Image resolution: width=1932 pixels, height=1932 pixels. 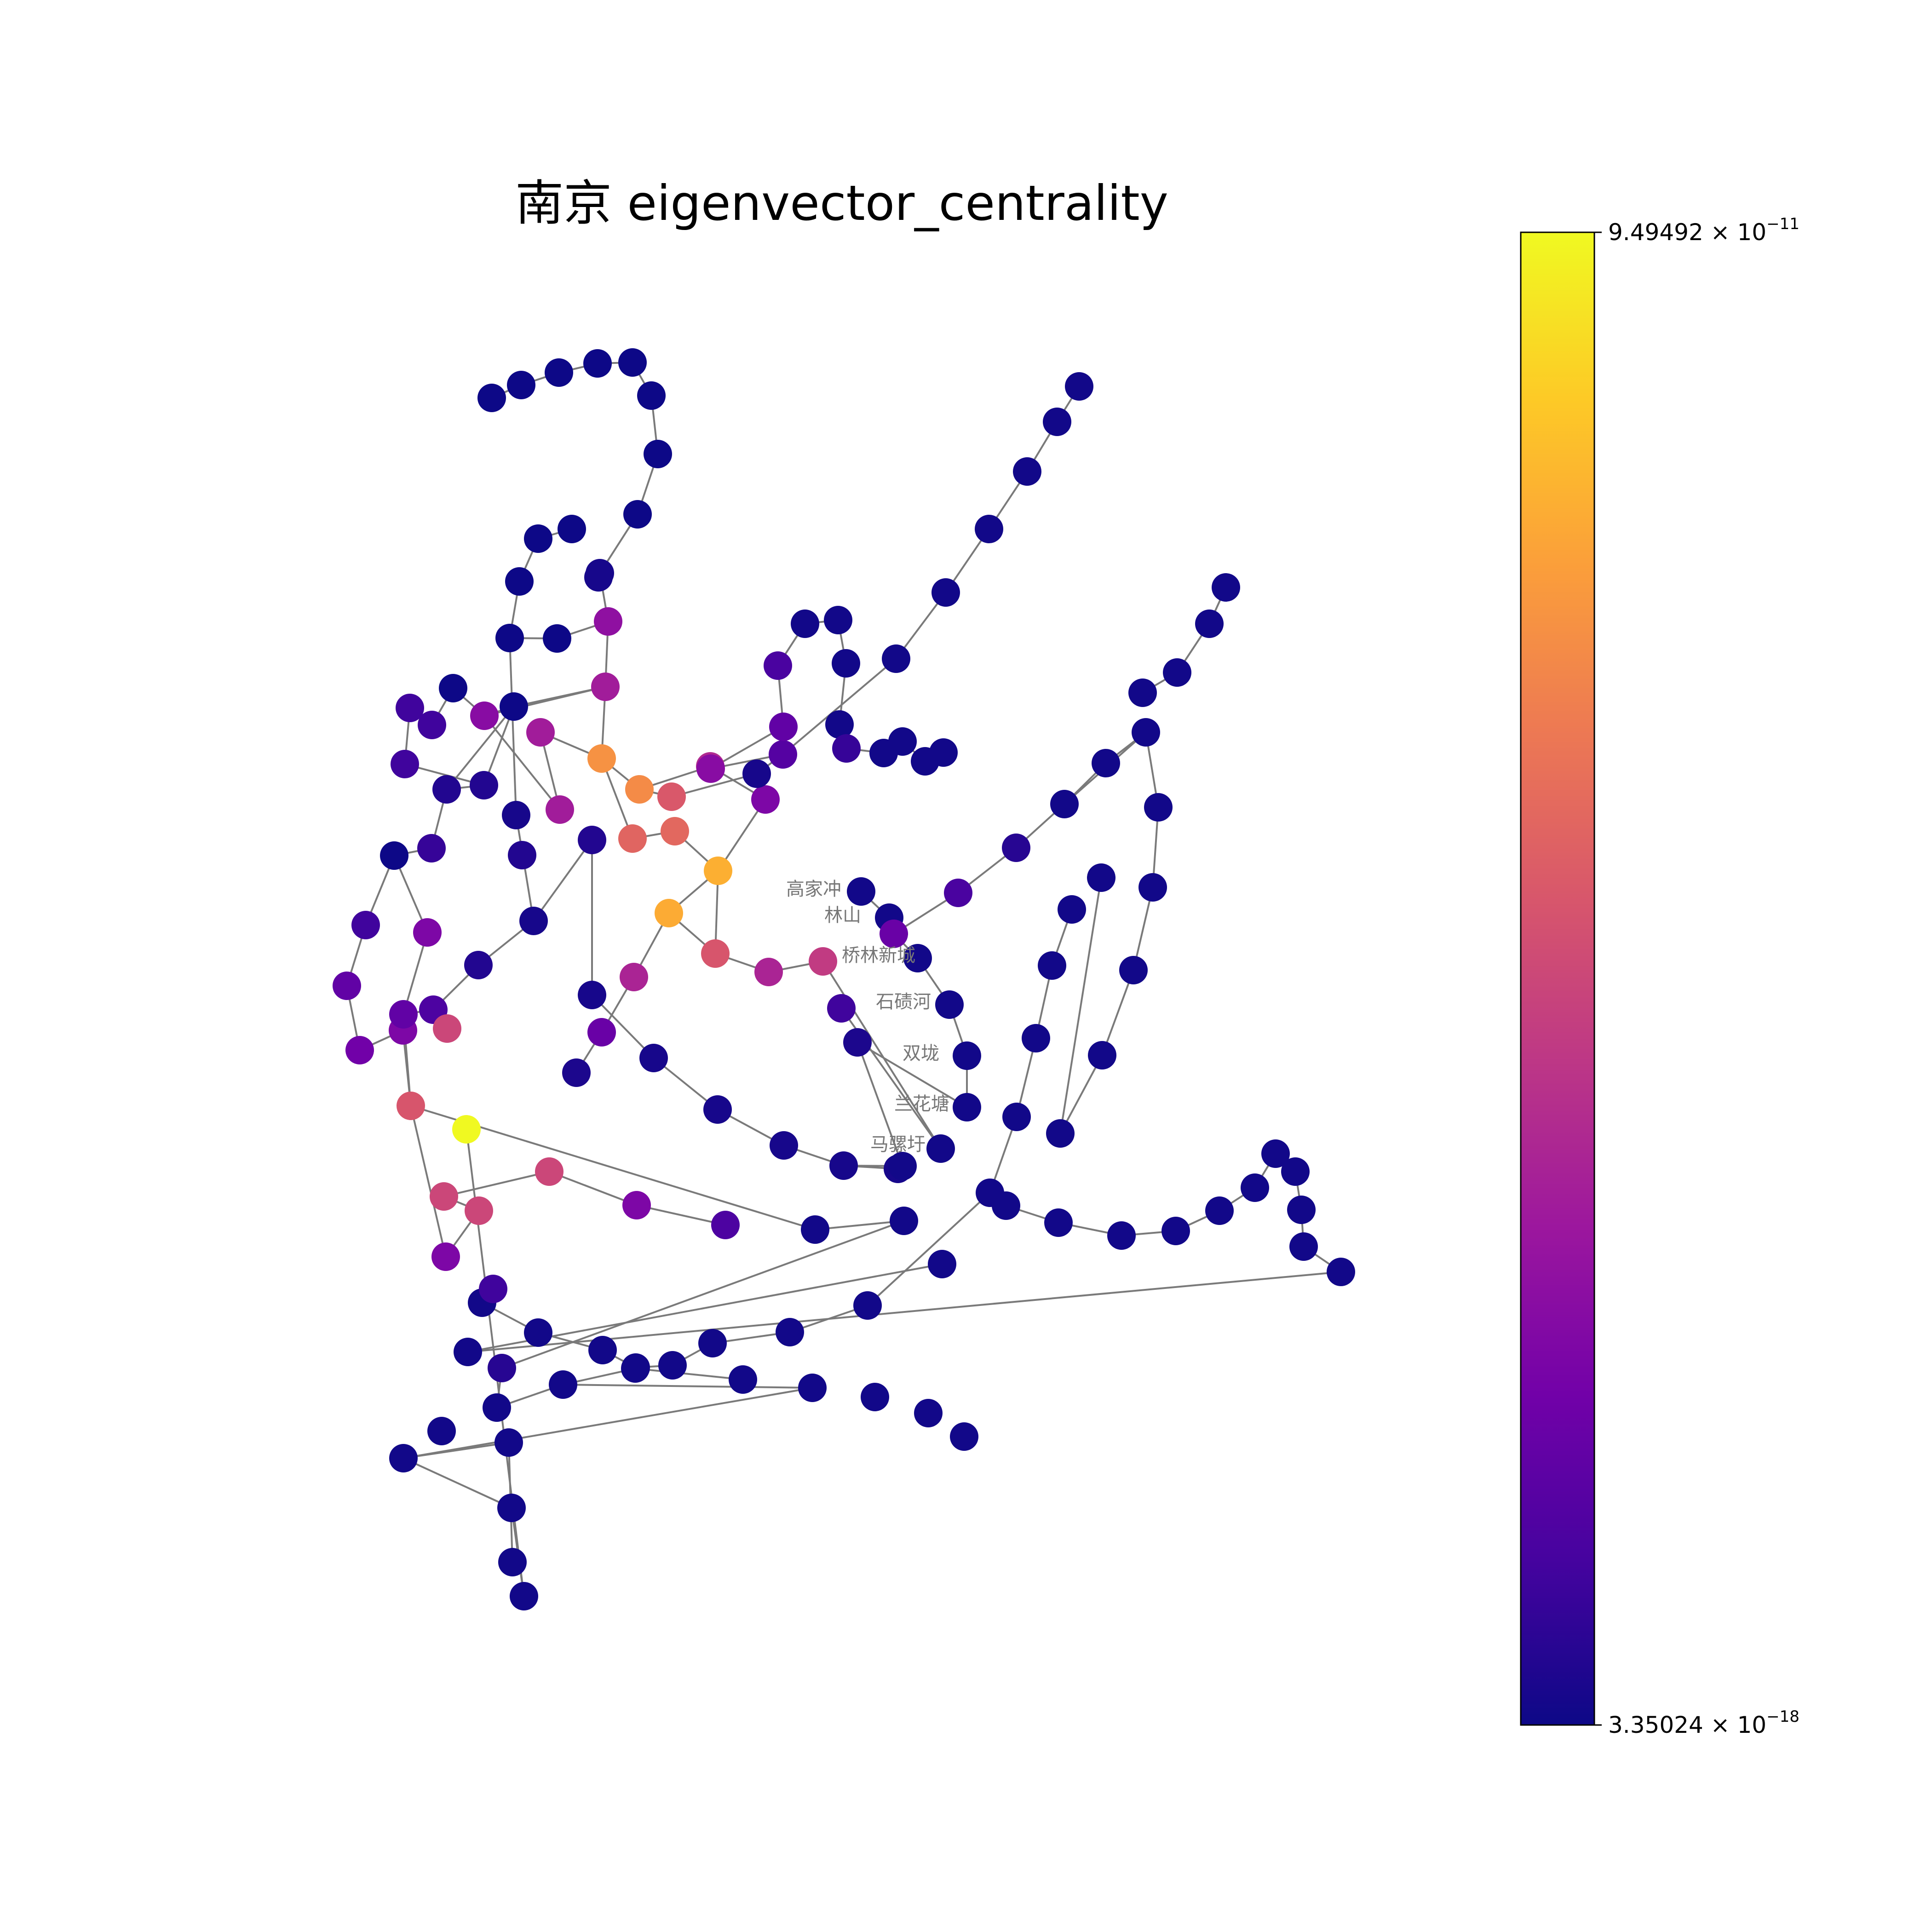 What do you see at coordinates (1704, 1723) in the screenshot?
I see `colorbar-min-label: 3.35024 × 10⁻¹⁸` at bounding box center [1704, 1723].